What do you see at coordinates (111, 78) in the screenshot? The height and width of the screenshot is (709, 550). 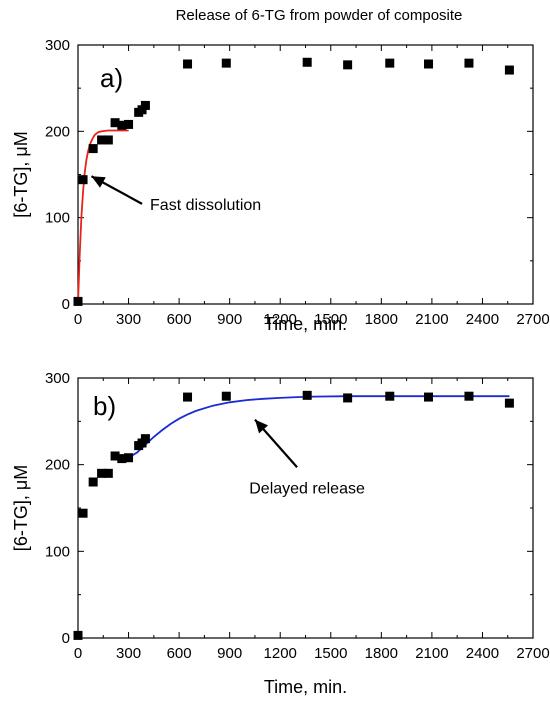 I see `panel-label: a)` at bounding box center [111, 78].